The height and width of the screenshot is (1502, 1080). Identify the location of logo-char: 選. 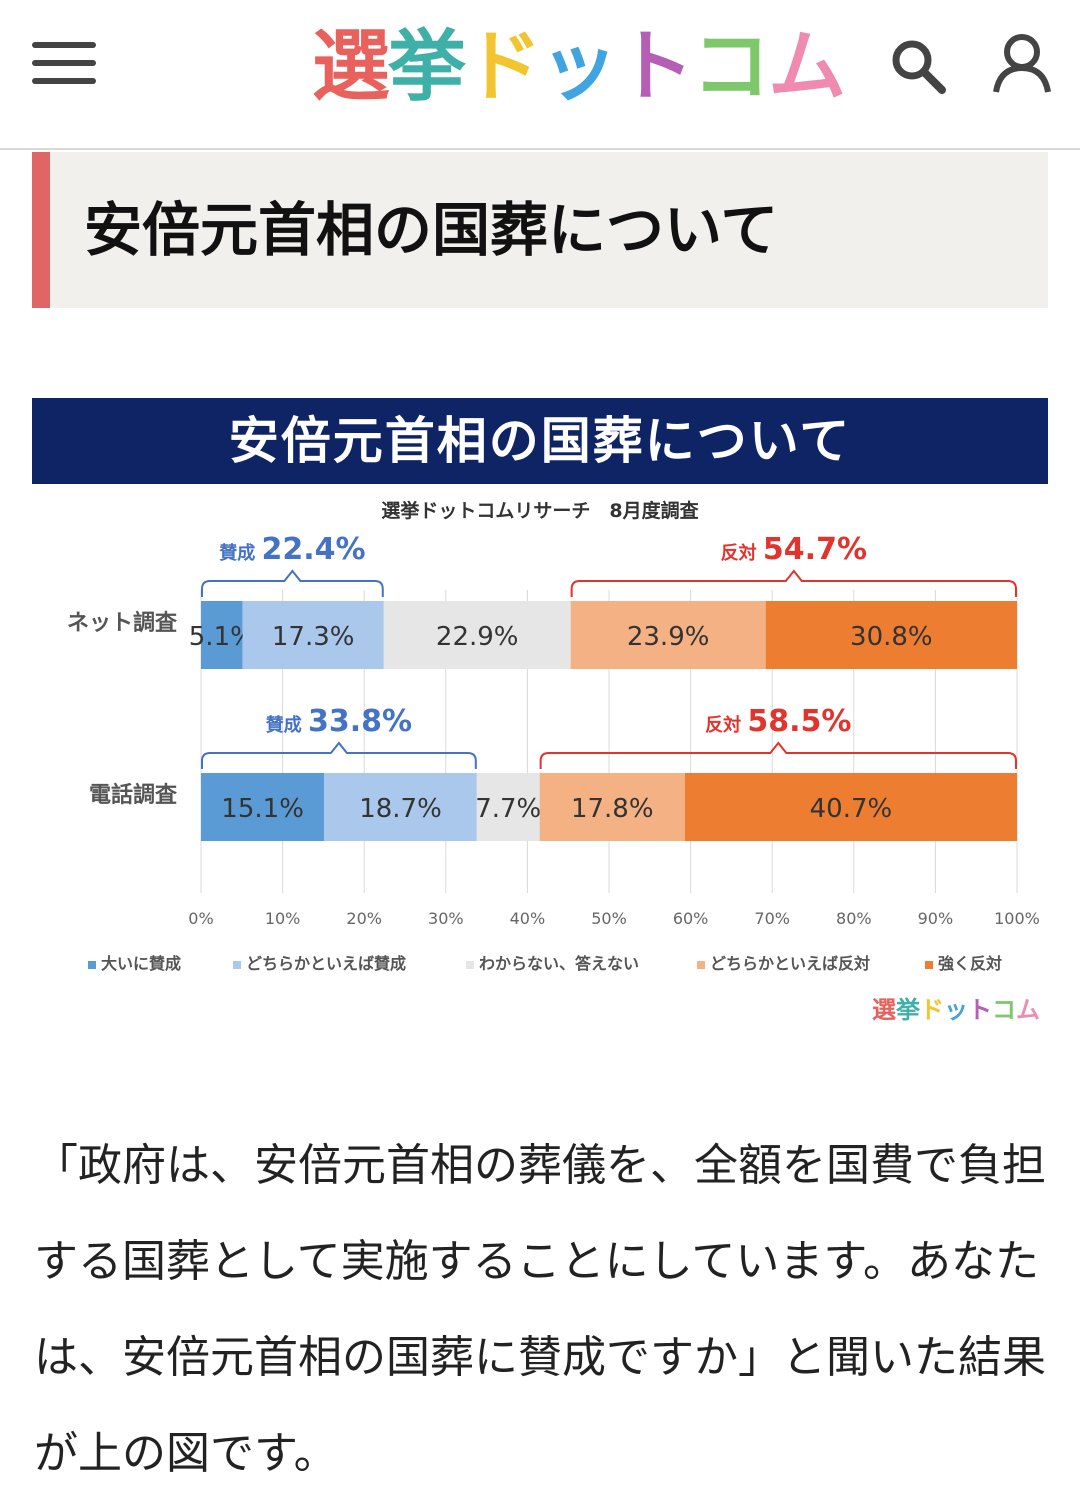
(351, 67).